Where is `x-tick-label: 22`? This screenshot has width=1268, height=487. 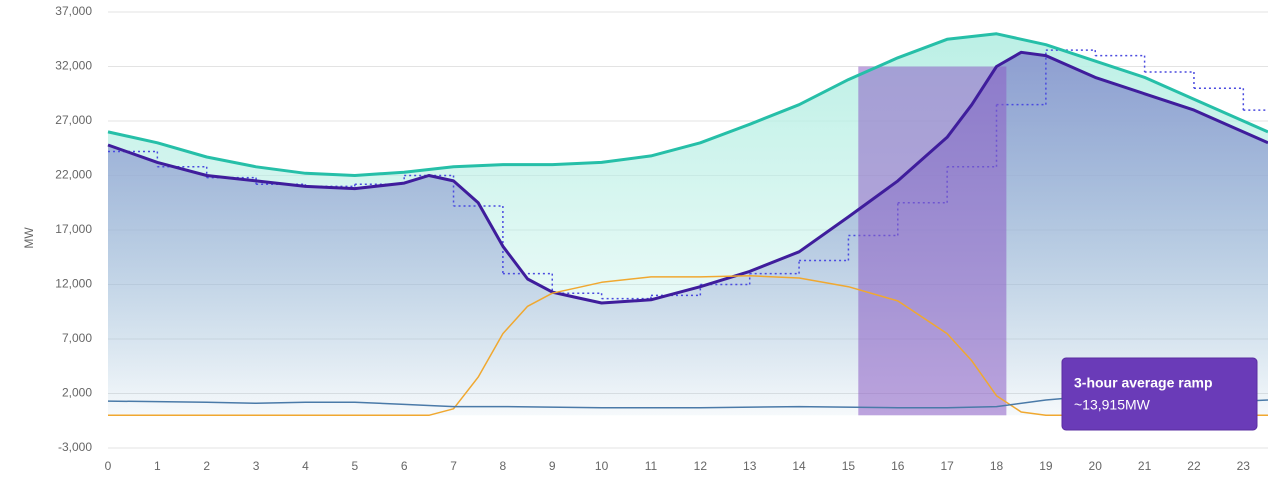 x-tick-label: 22 is located at coordinates (1194, 466).